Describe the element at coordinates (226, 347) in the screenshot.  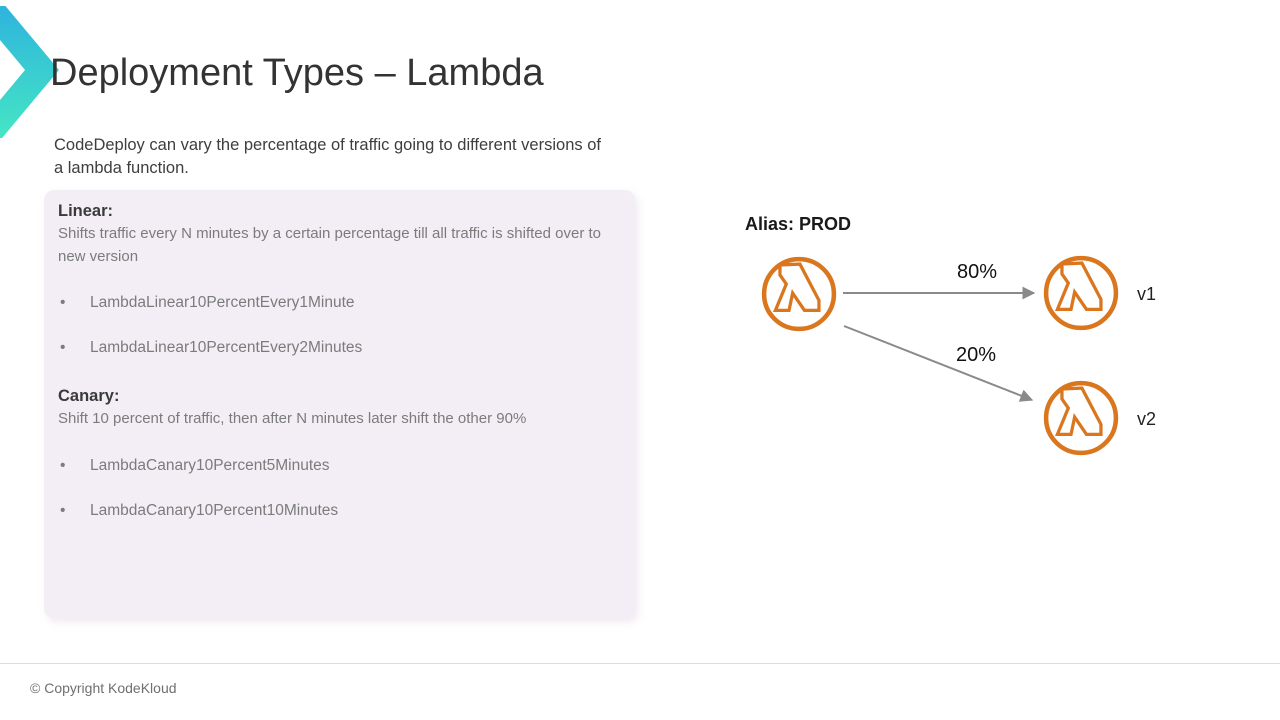
I see `linear-bullet-2: LambdaLinear10PercentEvery2Minutes` at that location.